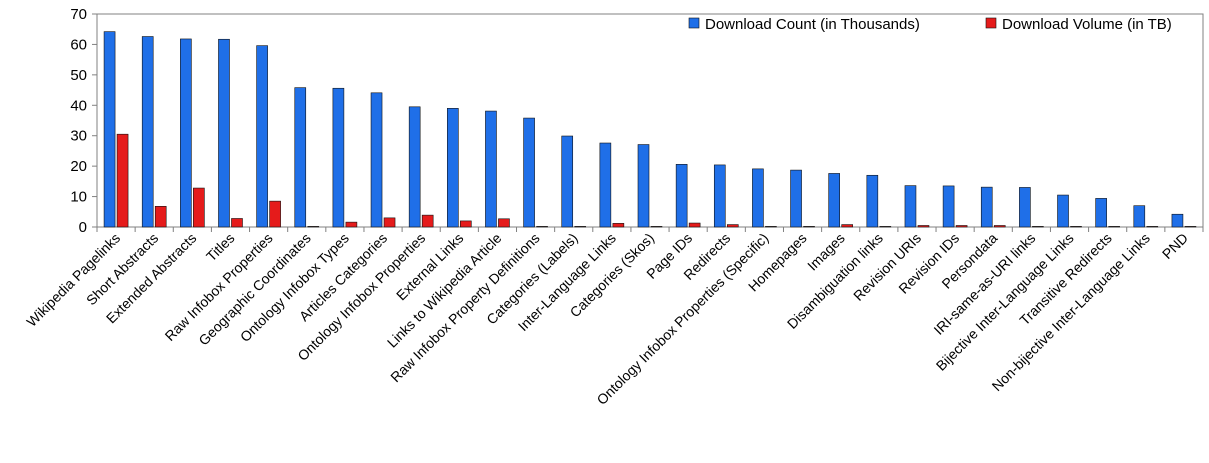 This screenshot has width=1209, height=463. I want to click on y-tick-label: 10, so click(78, 197).